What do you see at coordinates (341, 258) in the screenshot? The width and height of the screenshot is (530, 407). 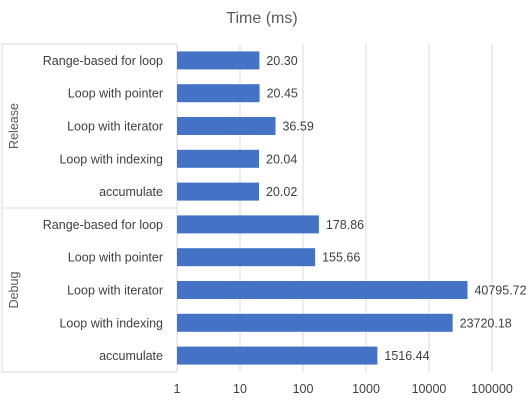 I see `data-label: 155.66` at bounding box center [341, 258].